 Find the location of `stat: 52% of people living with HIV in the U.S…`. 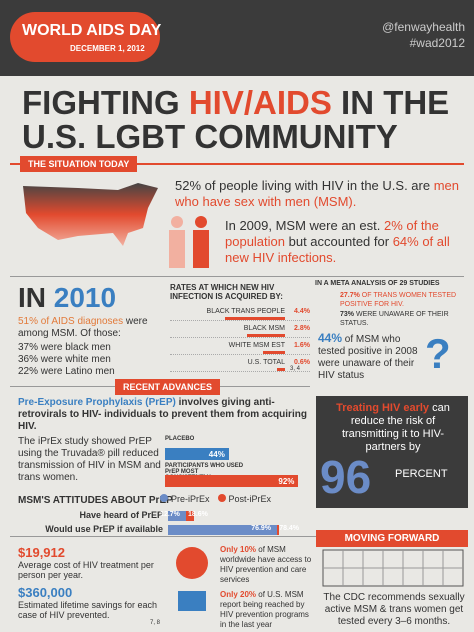

stat: 52% of people living with HIV in the U.S… is located at coordinates (321, 194).